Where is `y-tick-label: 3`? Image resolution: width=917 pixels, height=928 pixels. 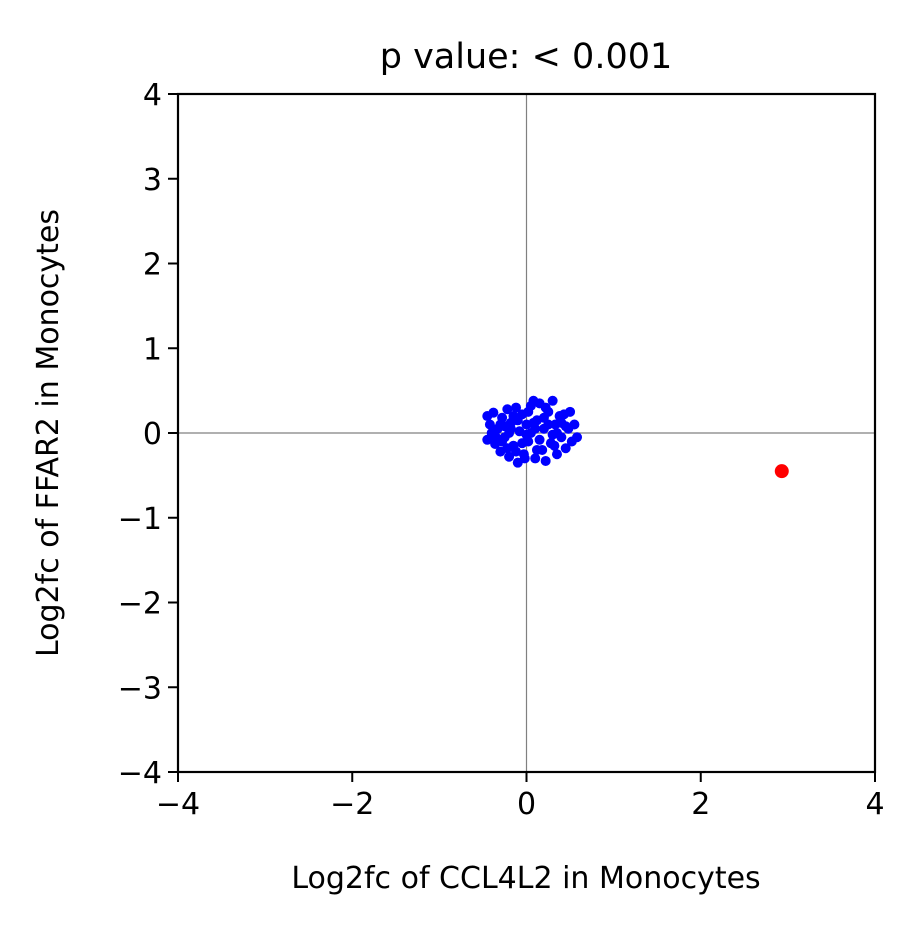
y-tick-label: 3 is located at coordinates (152, 180).